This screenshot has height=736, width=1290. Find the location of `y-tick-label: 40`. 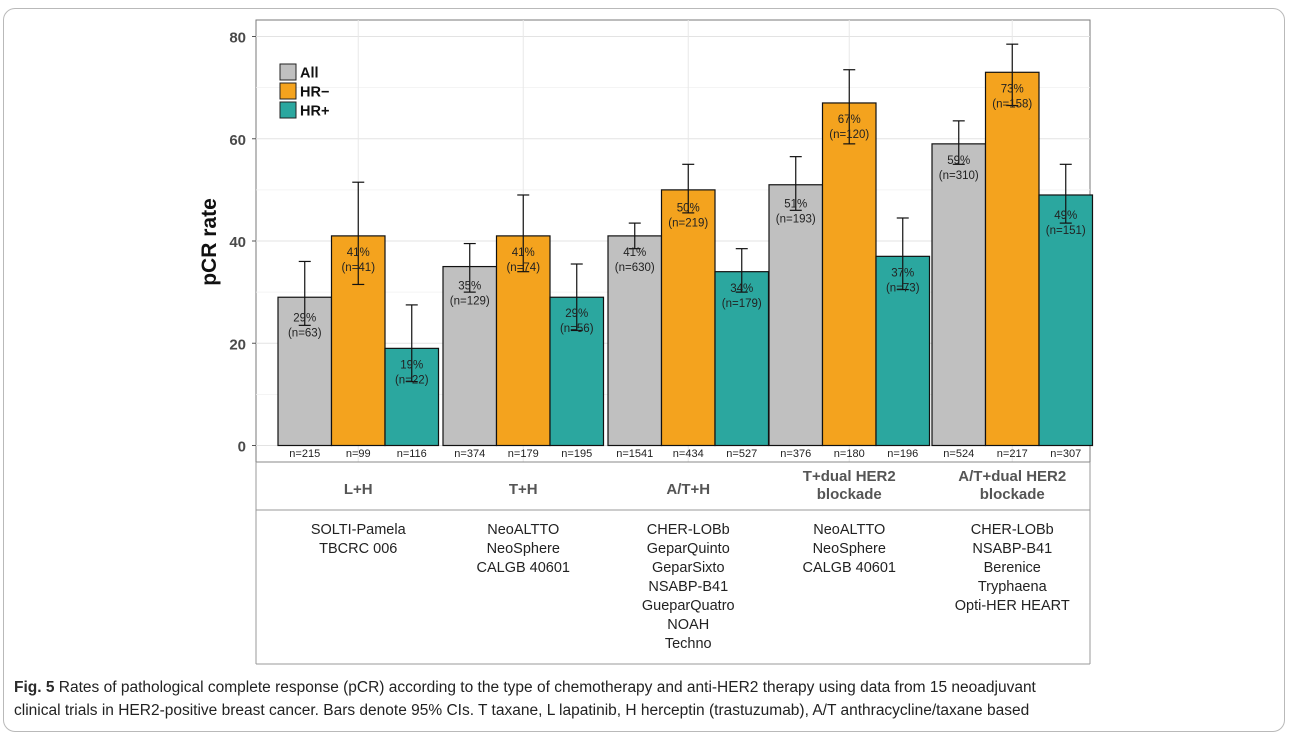

y-tick-label: 40 is located at coordinates (237, 242).